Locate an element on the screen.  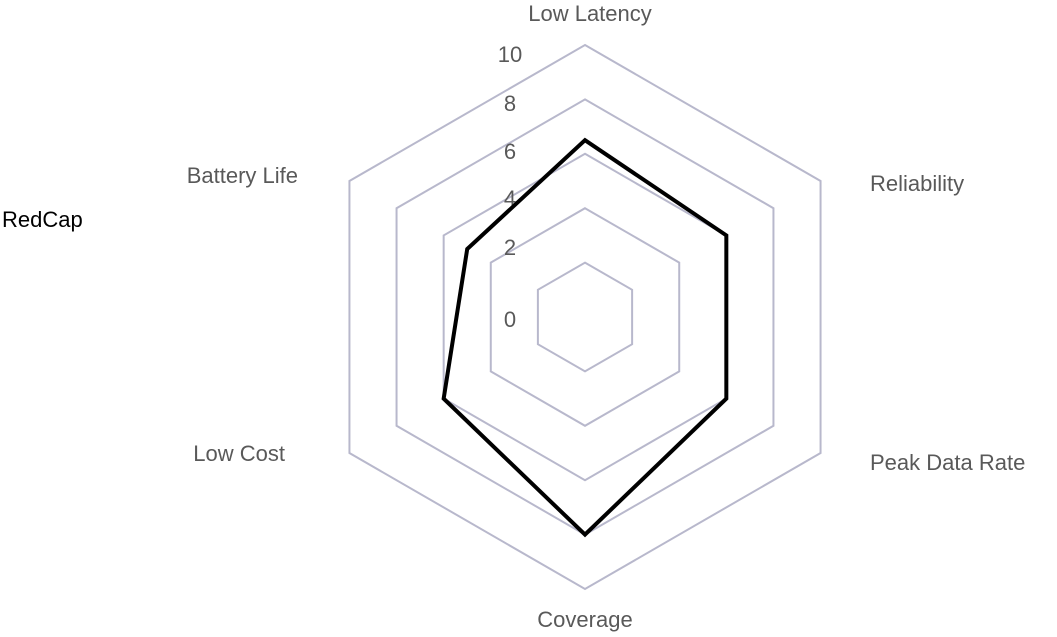
axis-label-reliability: Reliability is located at coordinates (917, 183).